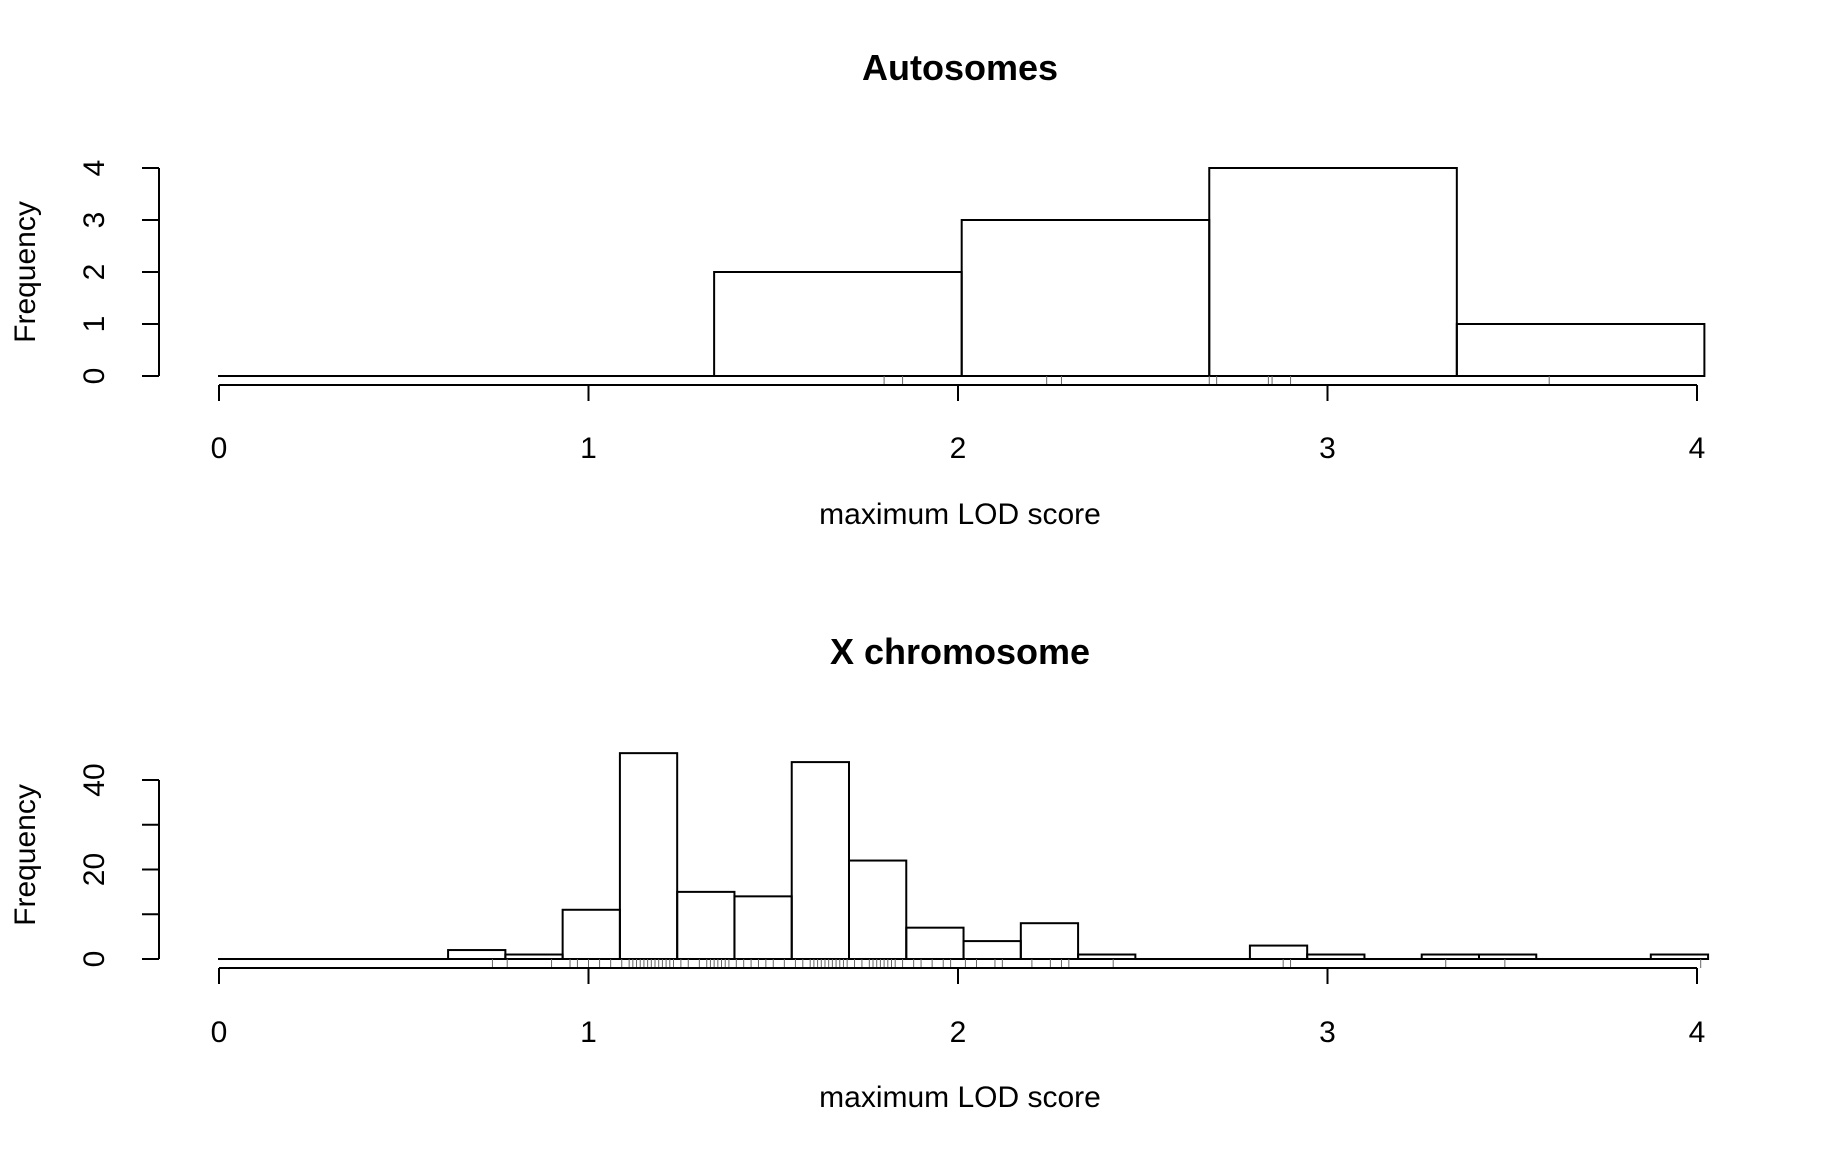 The height and width of the screenshot is (1152, 1824). Describe the element at coordinates (94, 272) in the screenshot. I see `y-tick-label: 2` at that location.